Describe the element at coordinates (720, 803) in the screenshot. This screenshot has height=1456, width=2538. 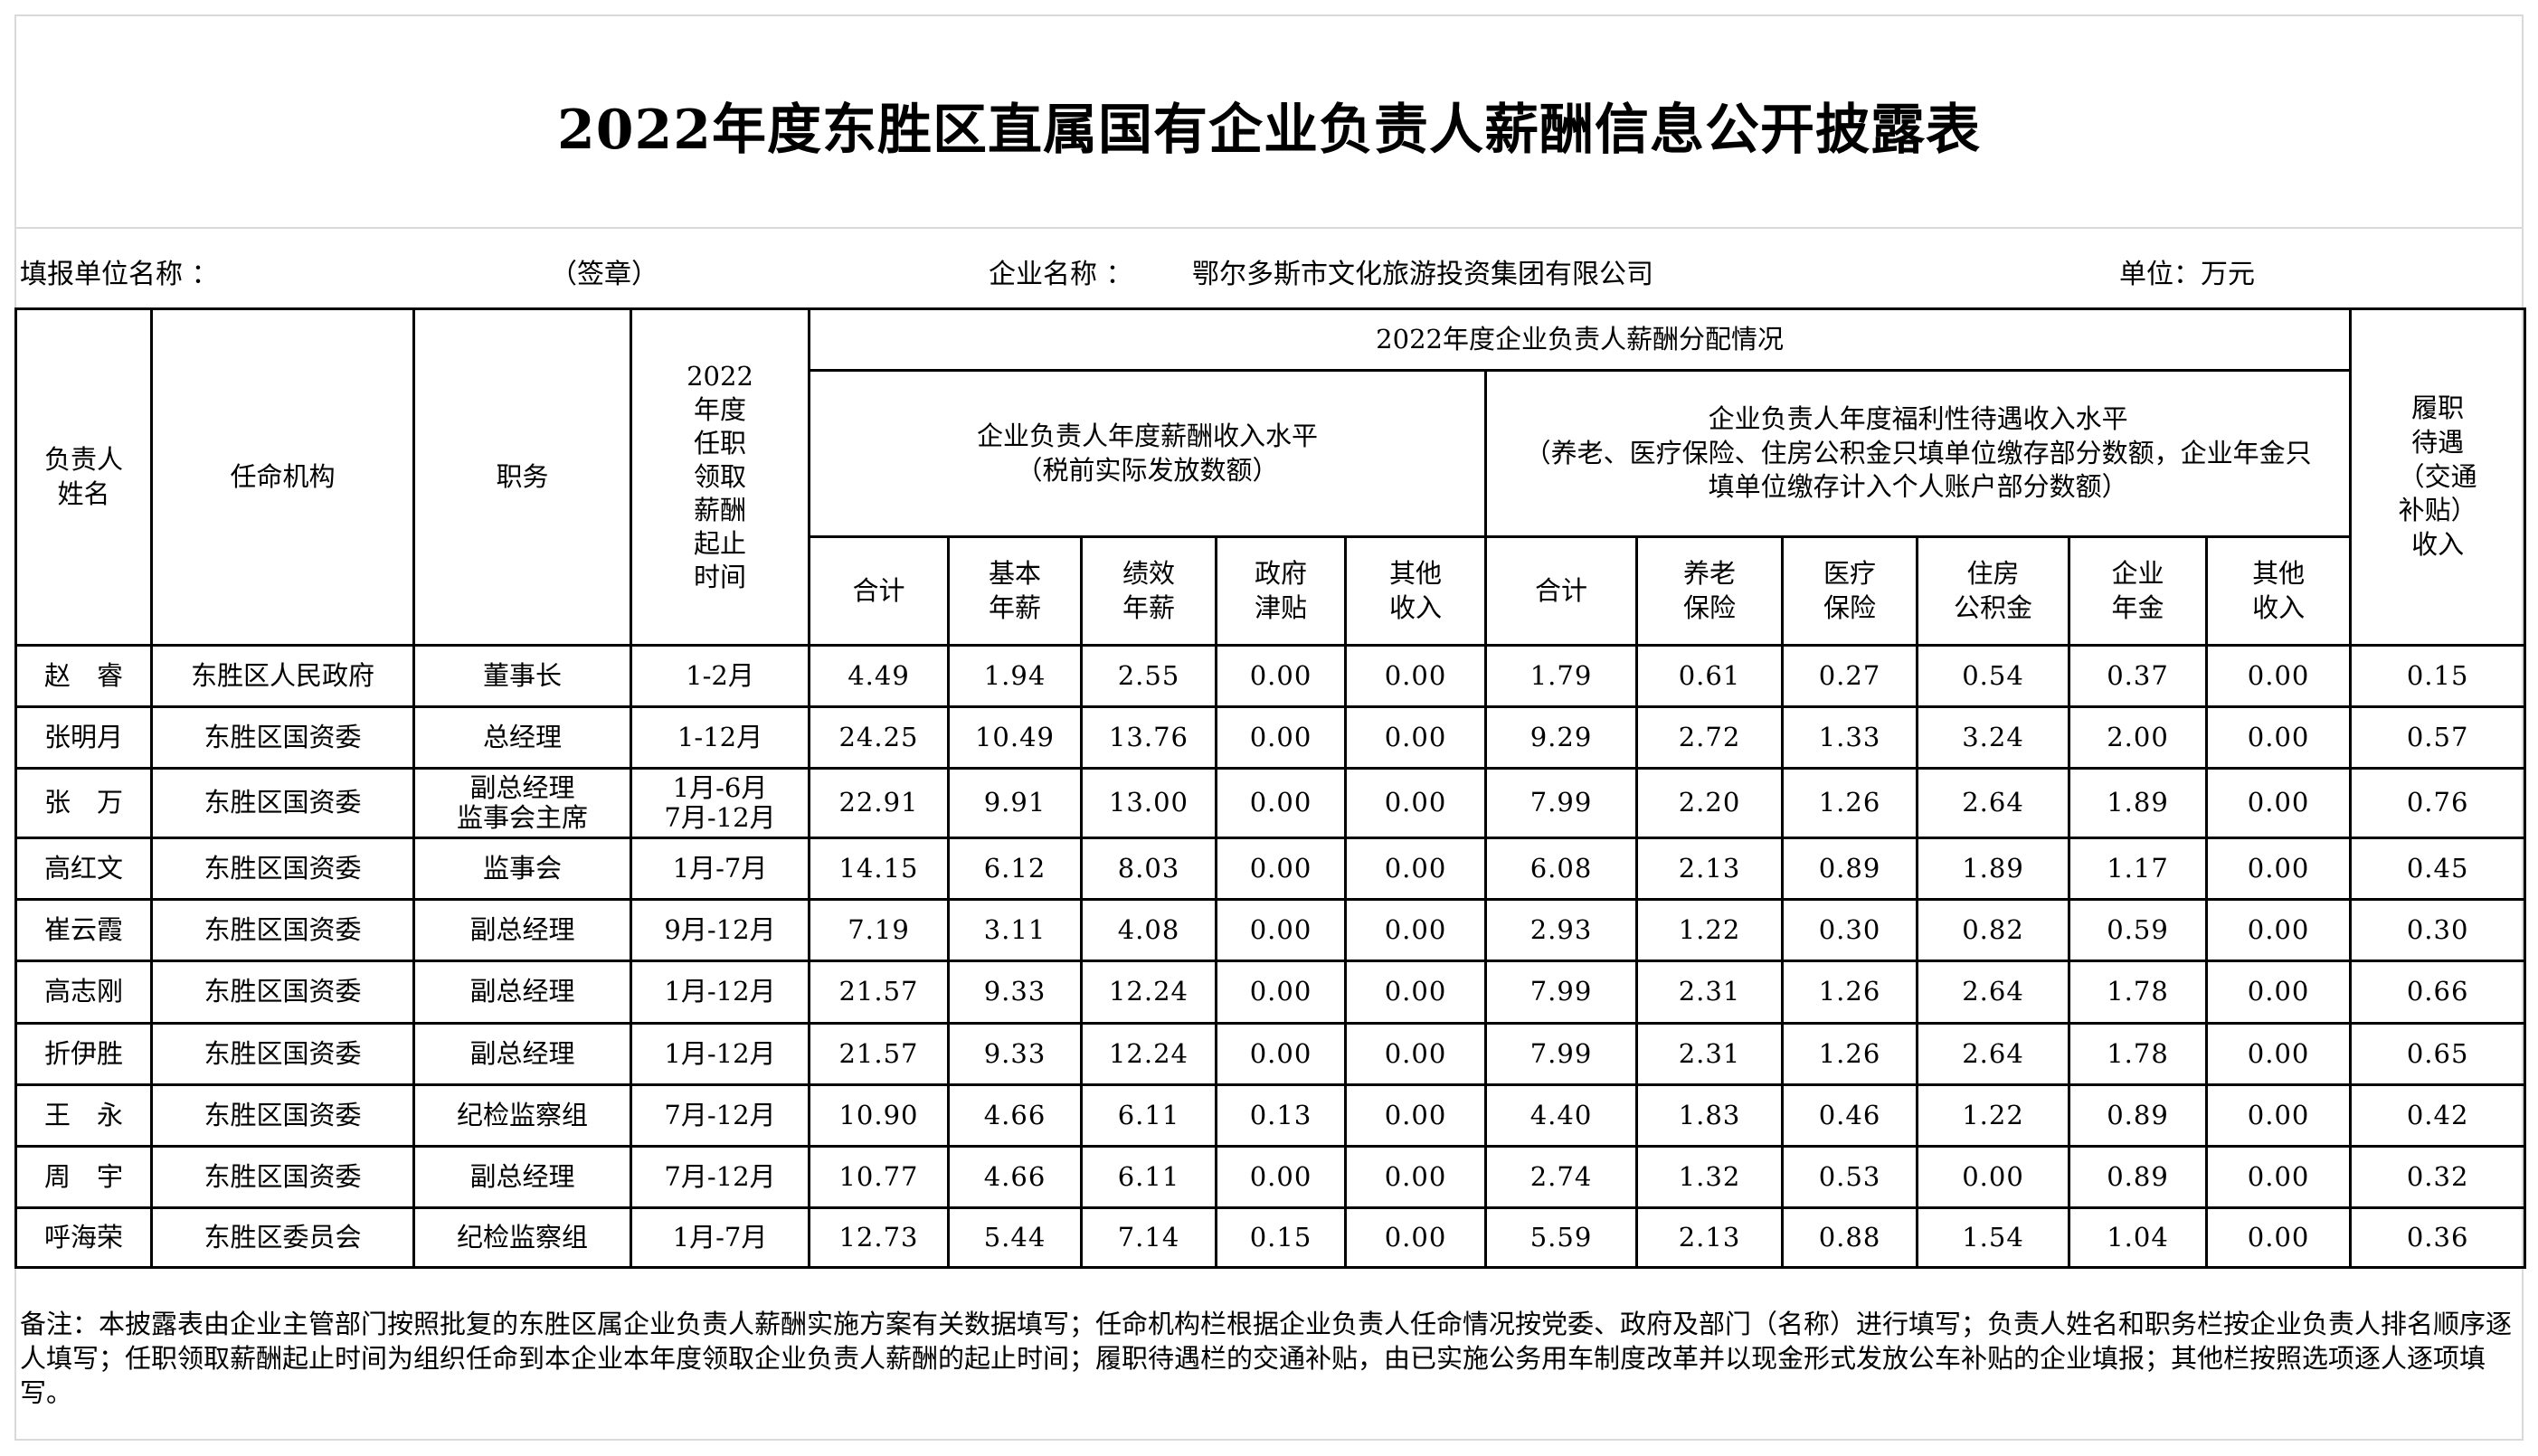
I see `cell-period: 1月-6月 7月-12月` at that location.